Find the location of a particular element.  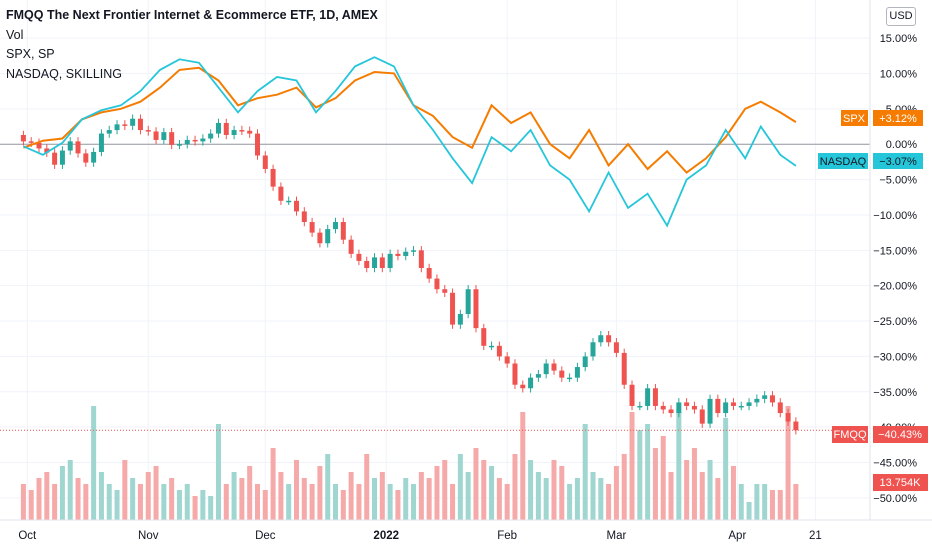

x-tick-label: Apr is located at coordinates (737, 536).